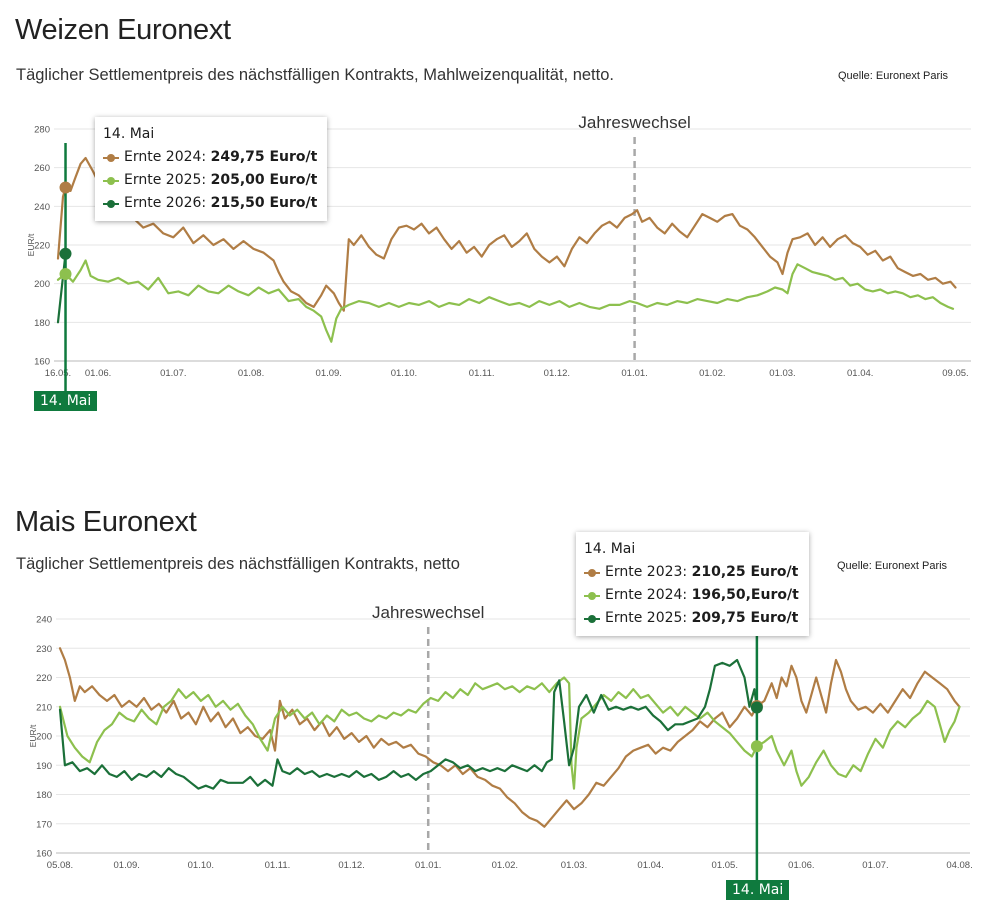  Describe the element at coordinates (725, 865) in the screenshot. I see `x-tick-label: 01.05.` at that location.